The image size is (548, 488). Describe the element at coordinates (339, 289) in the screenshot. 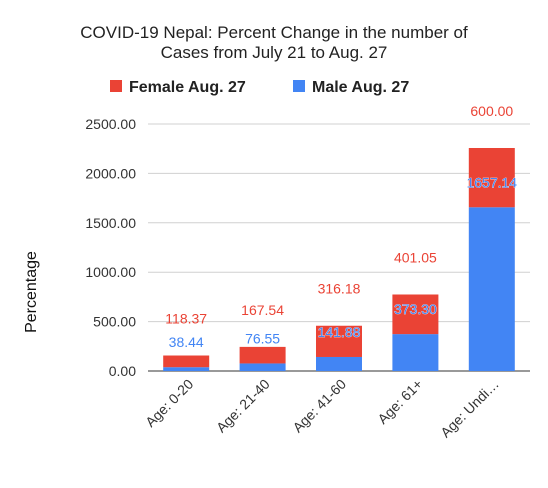

I see `data-label-female-aug-27-age-41-60: 316.18` at that location.